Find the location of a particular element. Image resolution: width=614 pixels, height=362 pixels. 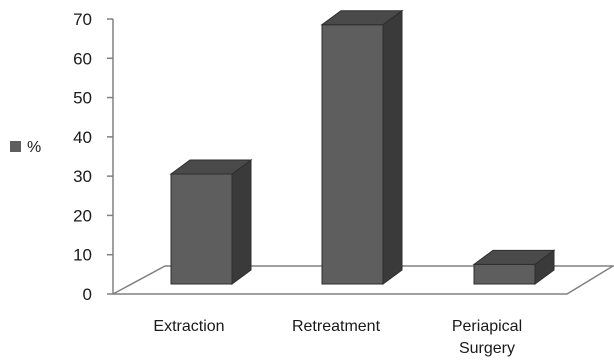

y-axis: 0 10 20 30 40 50 60 70 is located at coordinates (93, 157).